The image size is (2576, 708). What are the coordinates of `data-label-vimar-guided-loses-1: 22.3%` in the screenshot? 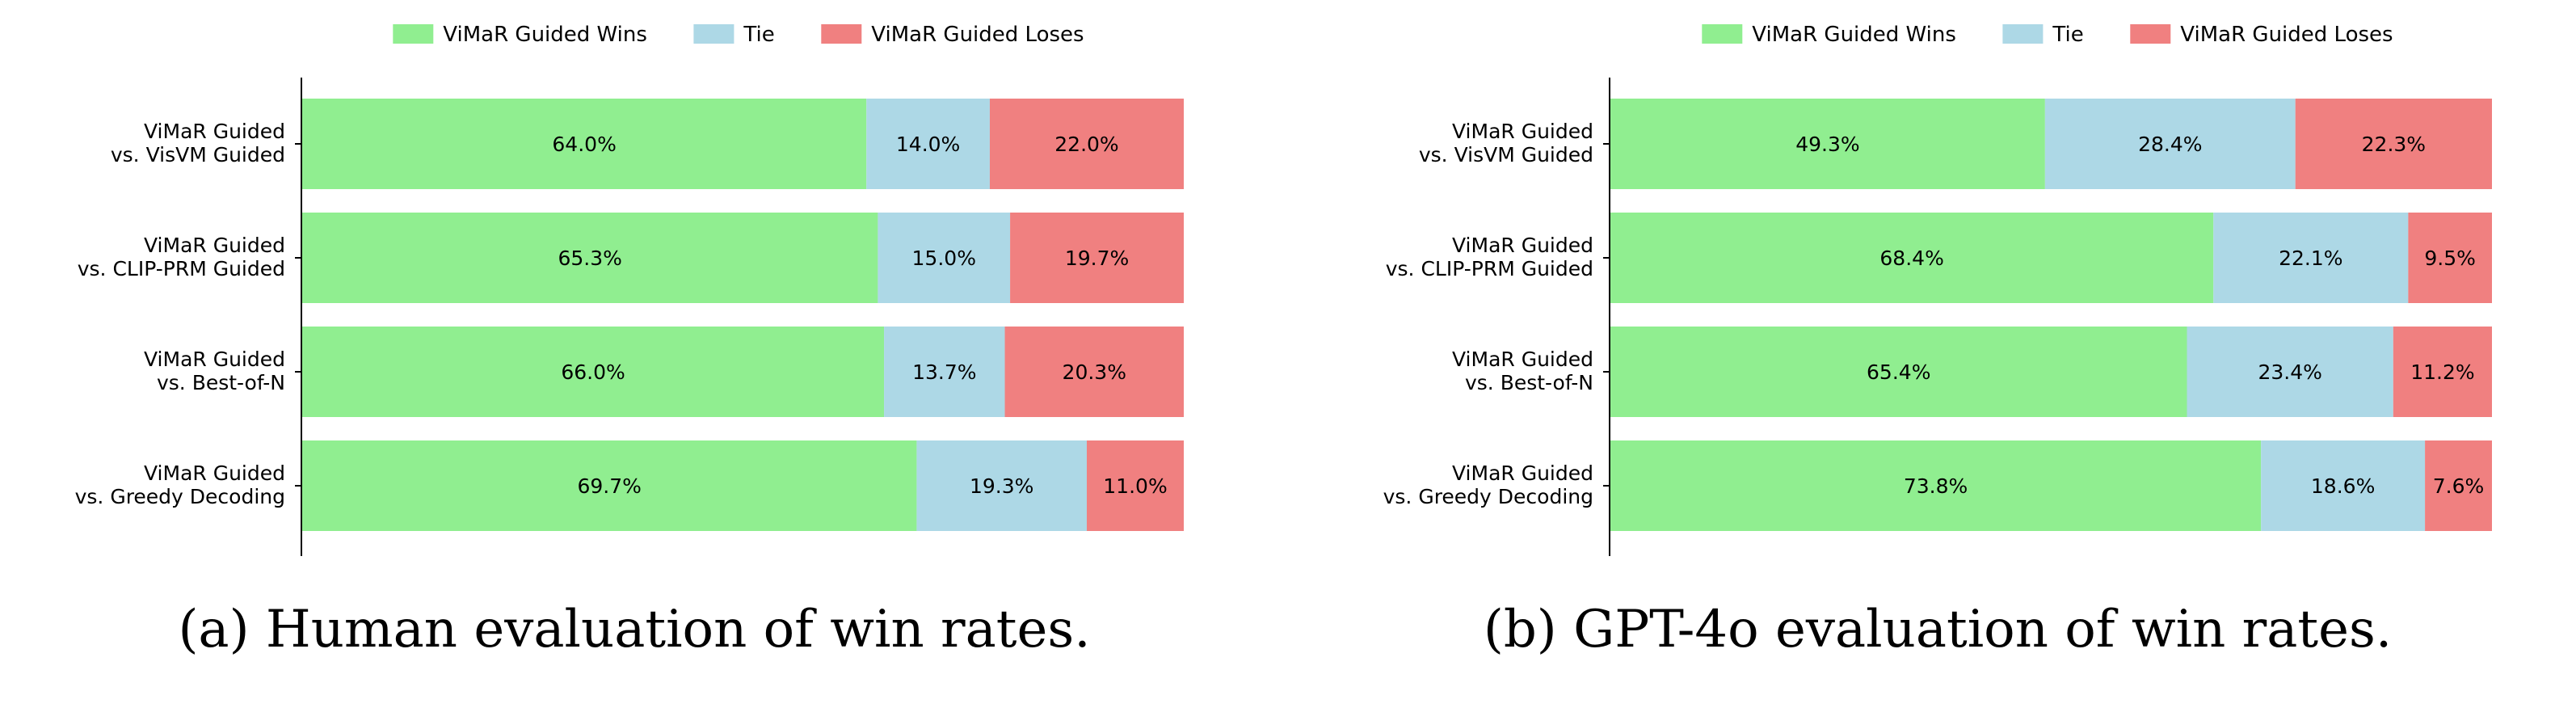 It's located at (2394, 144).